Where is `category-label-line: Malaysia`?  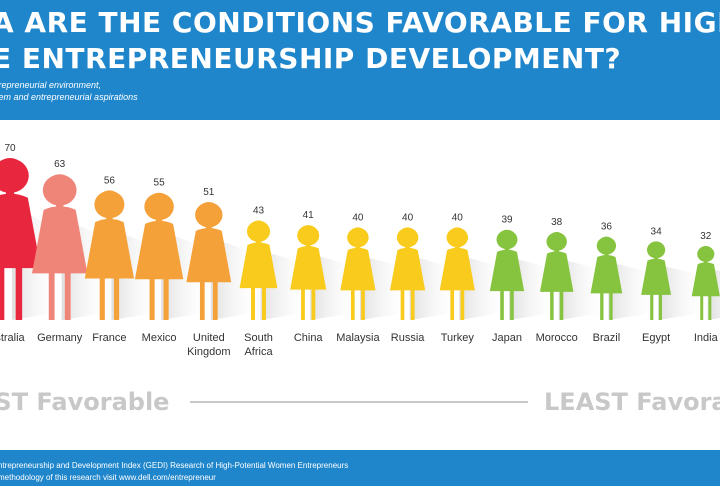 category-label-line: Malaysia is located at coordinates (358, 338).